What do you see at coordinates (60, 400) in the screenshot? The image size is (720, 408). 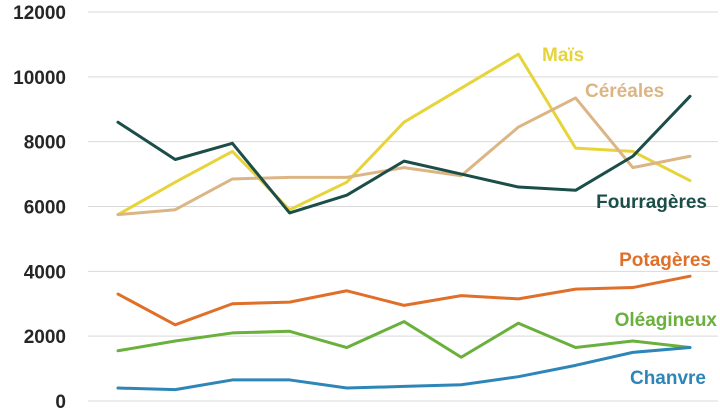 I see `y-tick-label: 0` at bounding box center [60, 400].